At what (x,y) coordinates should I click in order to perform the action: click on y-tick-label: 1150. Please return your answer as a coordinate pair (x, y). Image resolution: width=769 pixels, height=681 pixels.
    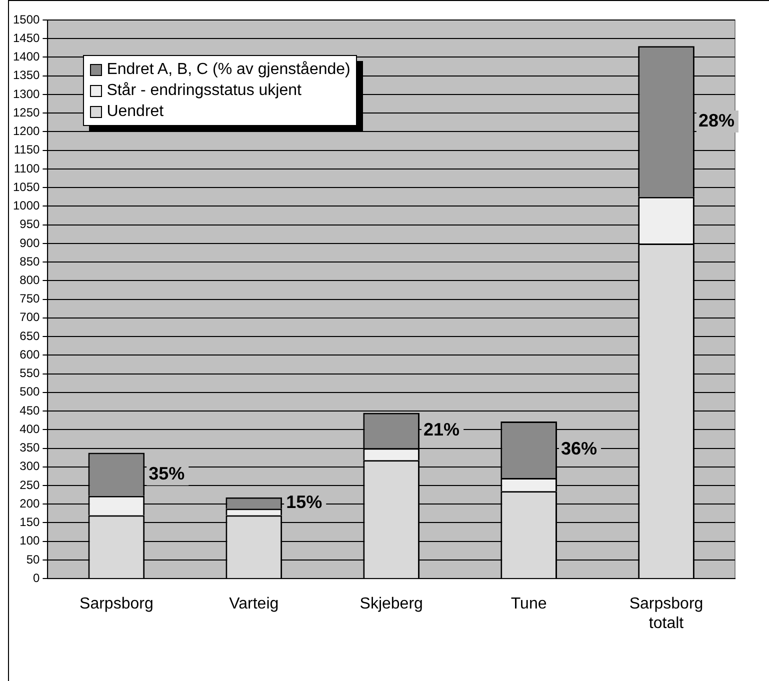
    Looking at the image, I should click on (27, 149).